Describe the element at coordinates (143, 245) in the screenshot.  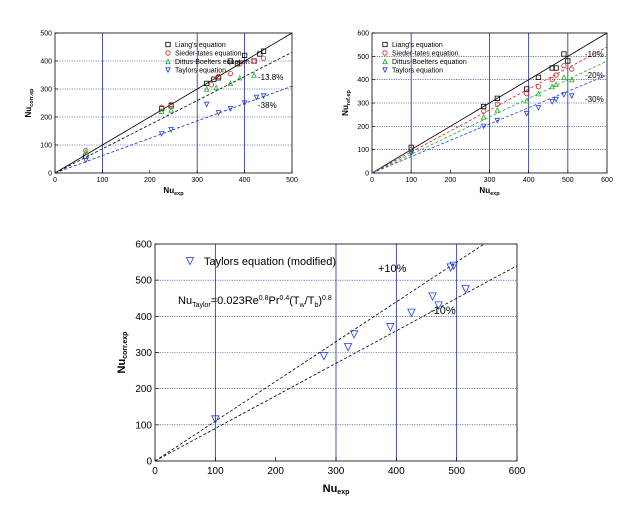
I see `y-tick-label: 600` at that location.